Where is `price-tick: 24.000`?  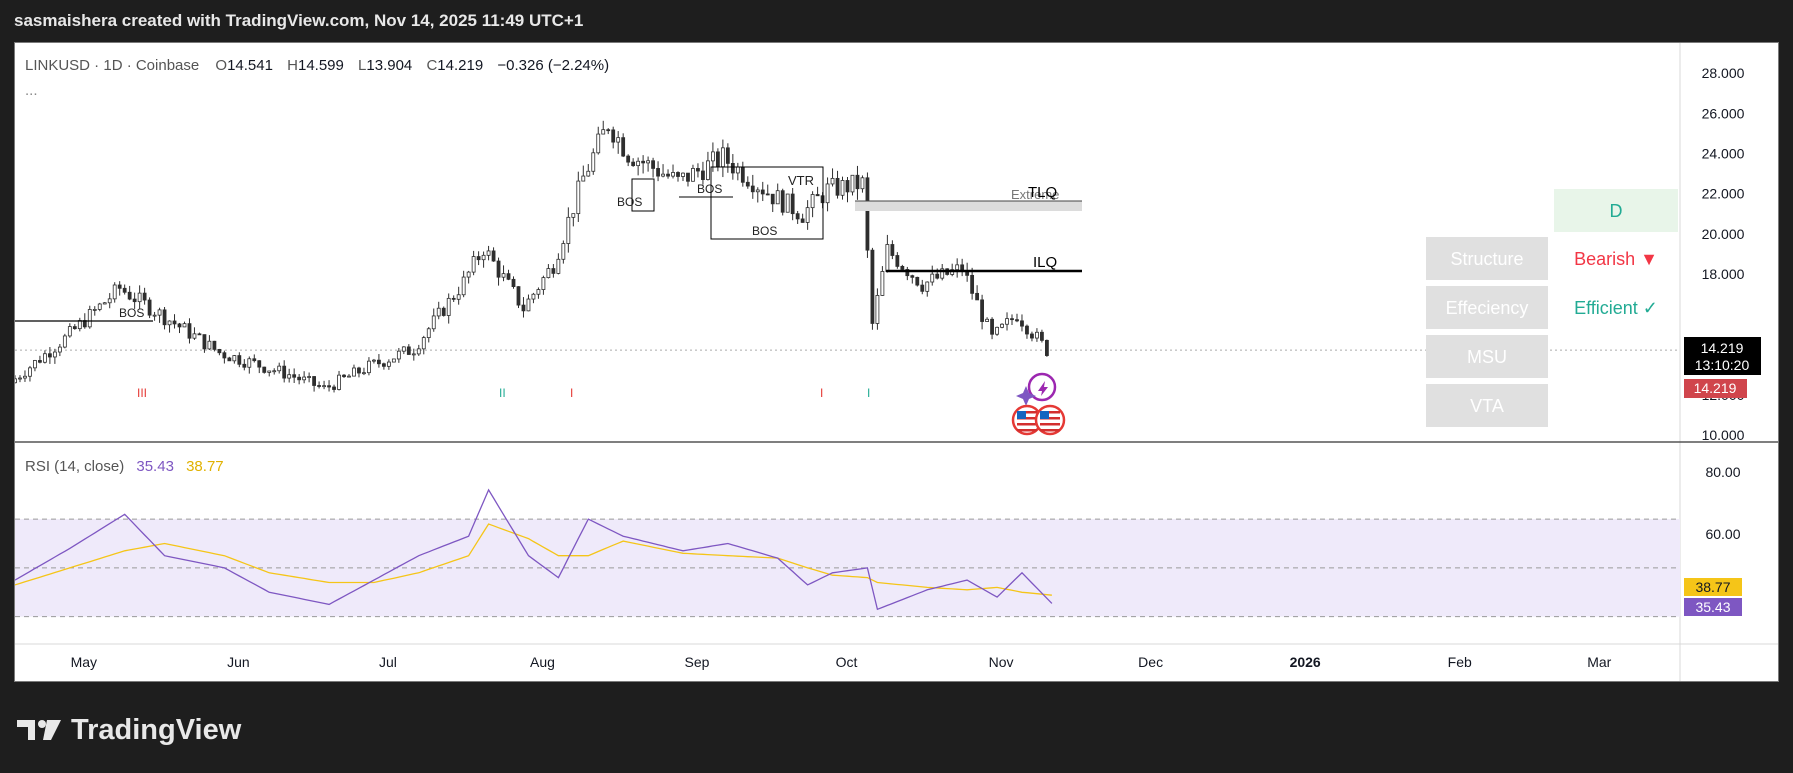 price-tick: 24.000 is located at coordinates (1723, 154).